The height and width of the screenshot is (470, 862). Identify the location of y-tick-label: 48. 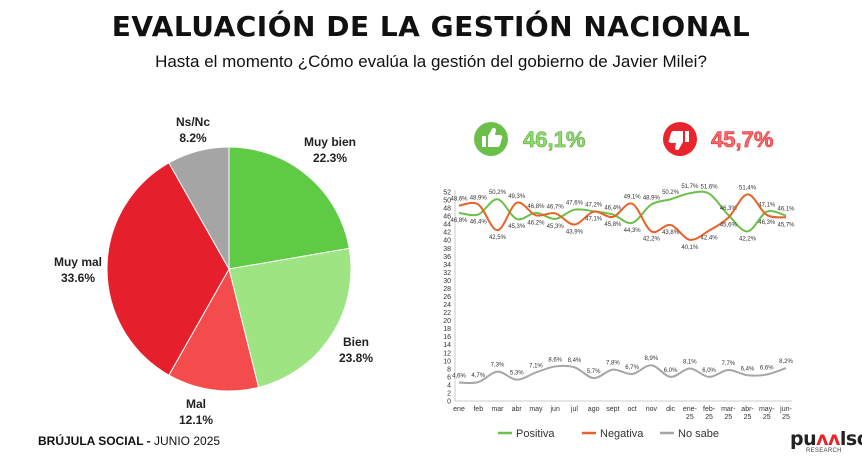
(447, 209).